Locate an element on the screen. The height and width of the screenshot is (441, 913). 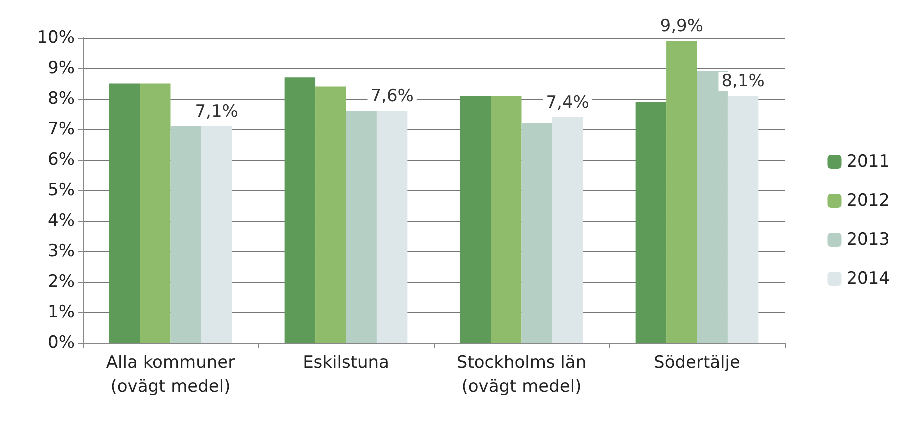
y-tick-label: 7% is located at coordinates (61, 130).